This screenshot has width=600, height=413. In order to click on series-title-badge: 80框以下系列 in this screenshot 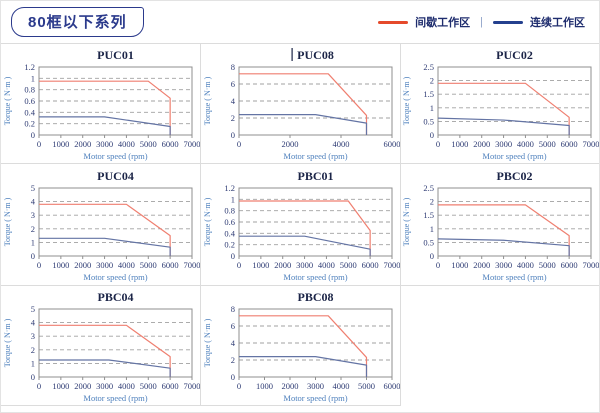, I will do `click(77, 22)`.